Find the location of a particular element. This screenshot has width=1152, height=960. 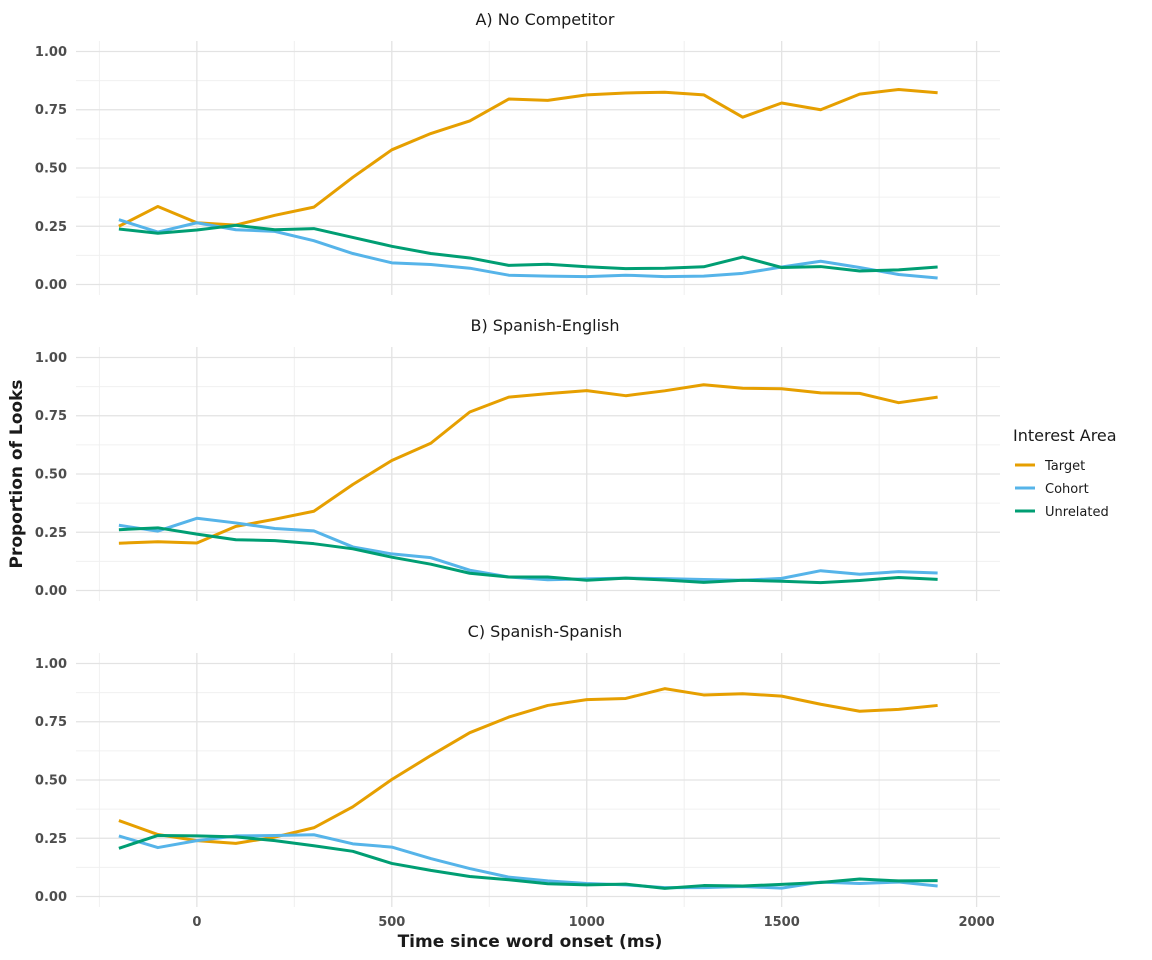

legend-entry-cohort: Cohort is located at coordinates (1052, 489).